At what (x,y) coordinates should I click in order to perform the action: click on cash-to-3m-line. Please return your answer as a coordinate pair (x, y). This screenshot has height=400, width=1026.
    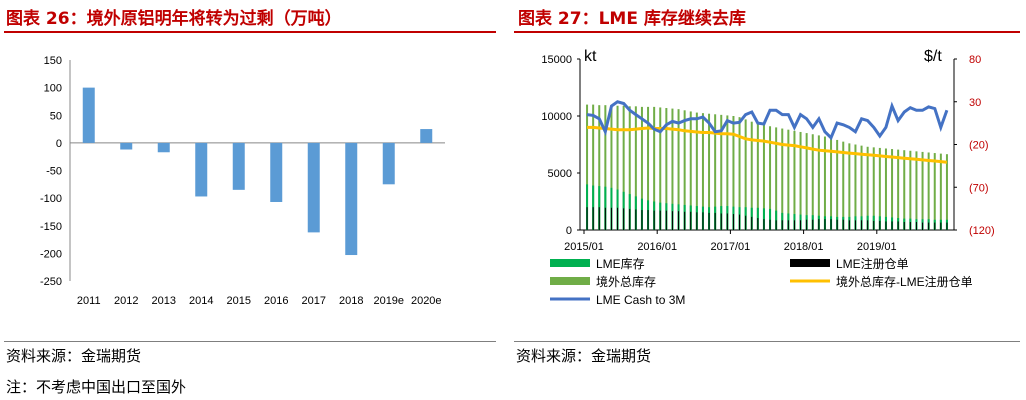
    Looking at the image, I should click on (767, 120).